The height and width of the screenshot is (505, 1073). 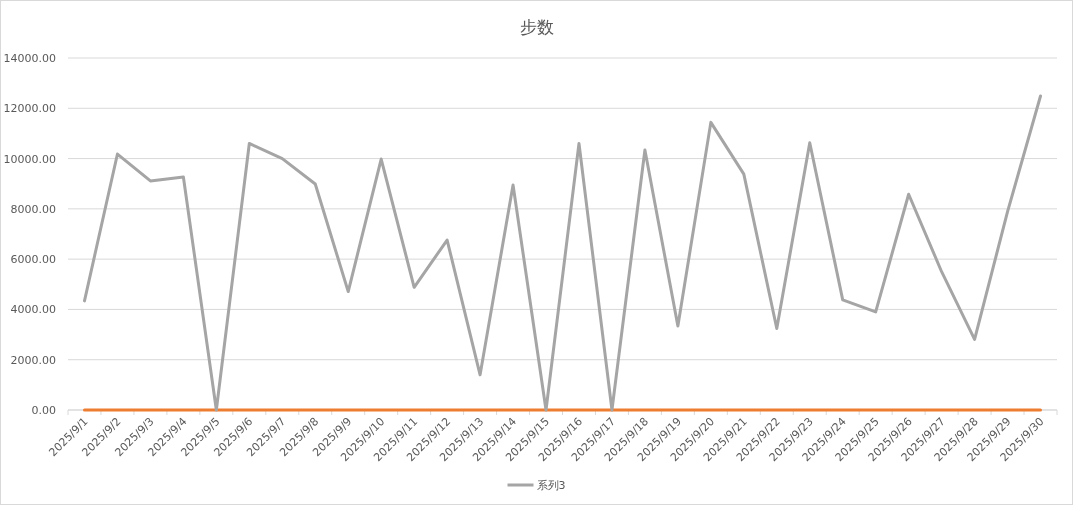 What do you see at coordinates (33, 360) in the screenshot?
I see `y-tick-label: 2000.00` at bounding box center [33, 360].